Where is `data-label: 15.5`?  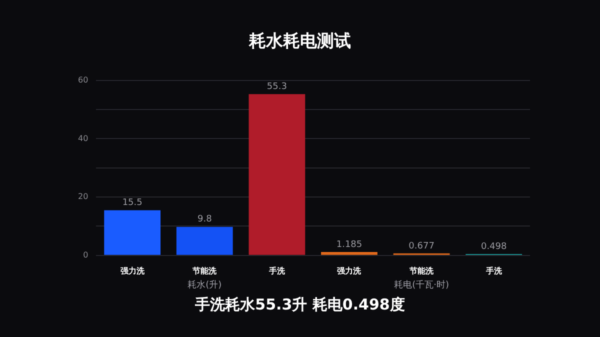 data-label: 15.5 is located at coordinates (132, 203).